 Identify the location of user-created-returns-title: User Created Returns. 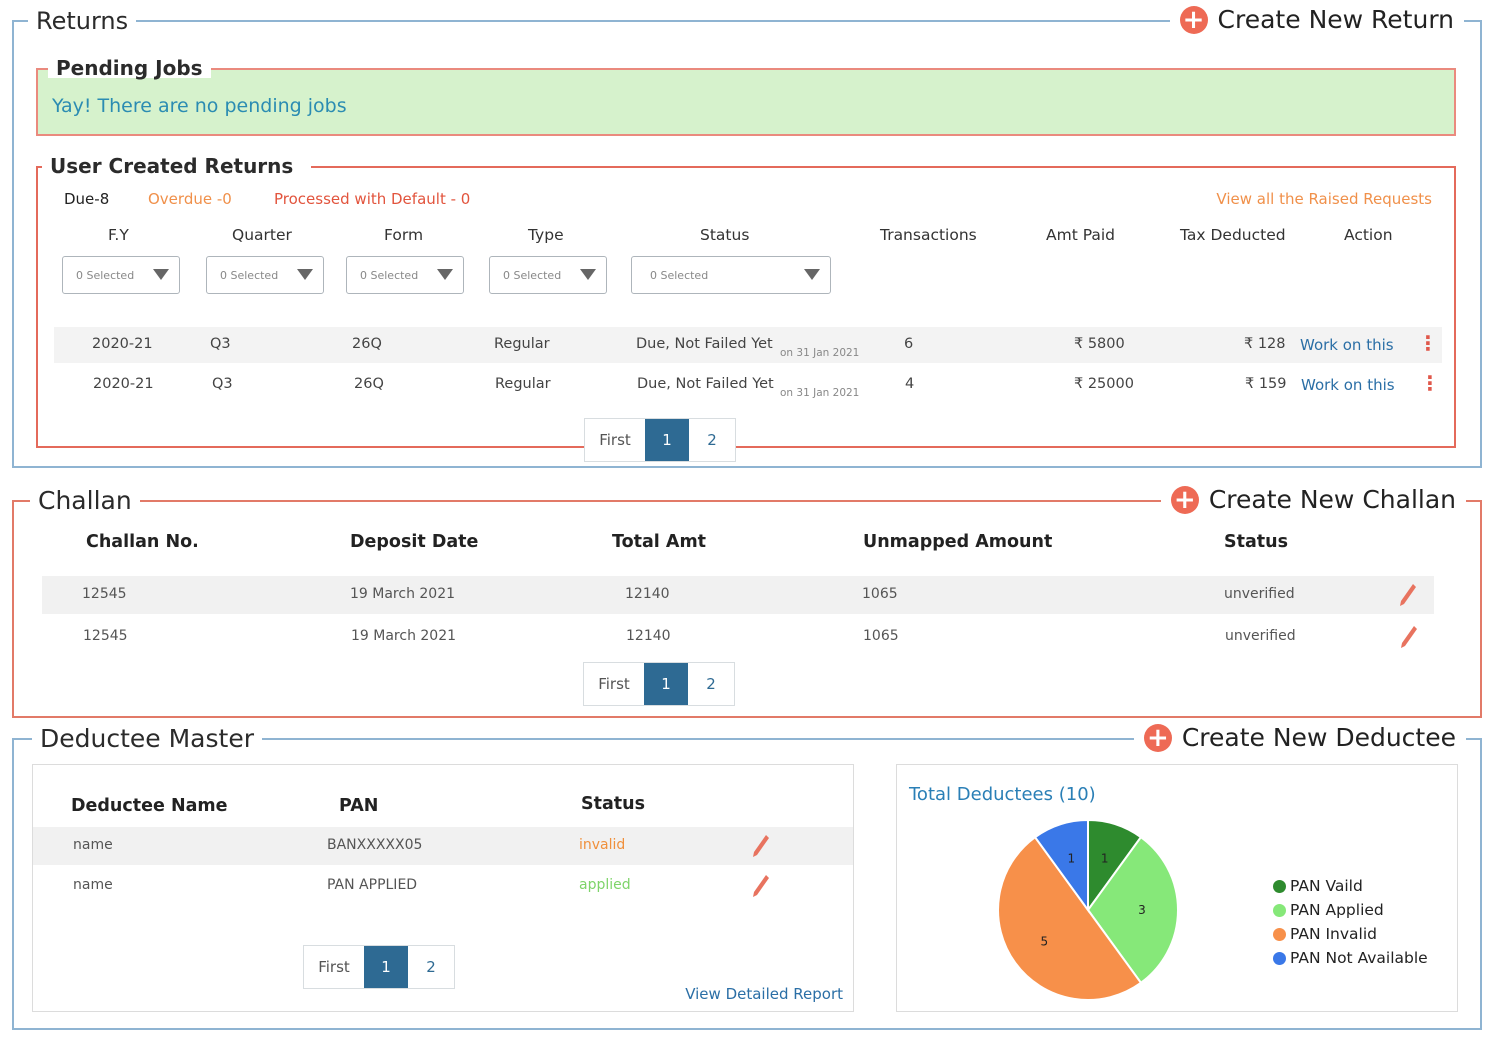
(177, 166).